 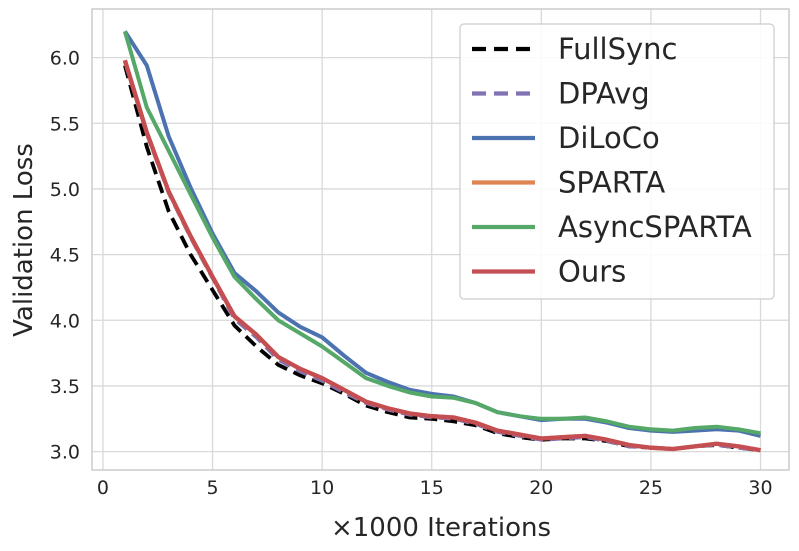 I want to click on x-tick-label: 25, so click(x=651, y=488).